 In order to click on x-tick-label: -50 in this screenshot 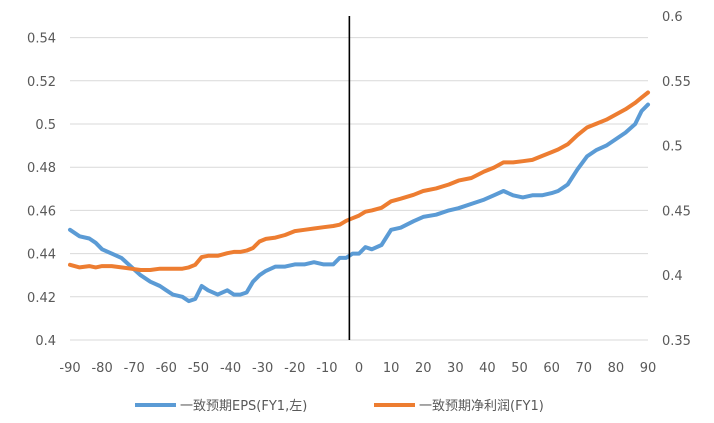, I will do `click(198, 368)`.